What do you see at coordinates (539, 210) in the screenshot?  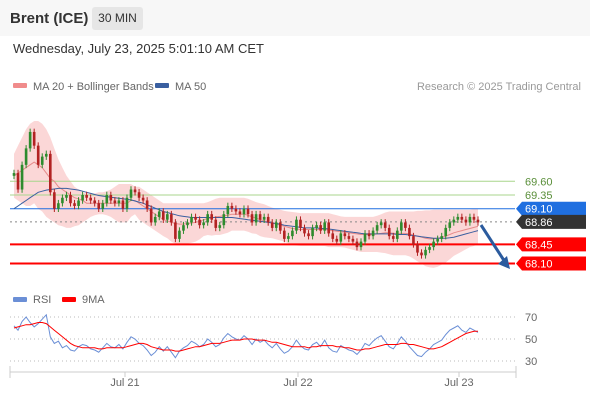 I see `level-tag-label: 69.10` at bounding box center [539, 210].